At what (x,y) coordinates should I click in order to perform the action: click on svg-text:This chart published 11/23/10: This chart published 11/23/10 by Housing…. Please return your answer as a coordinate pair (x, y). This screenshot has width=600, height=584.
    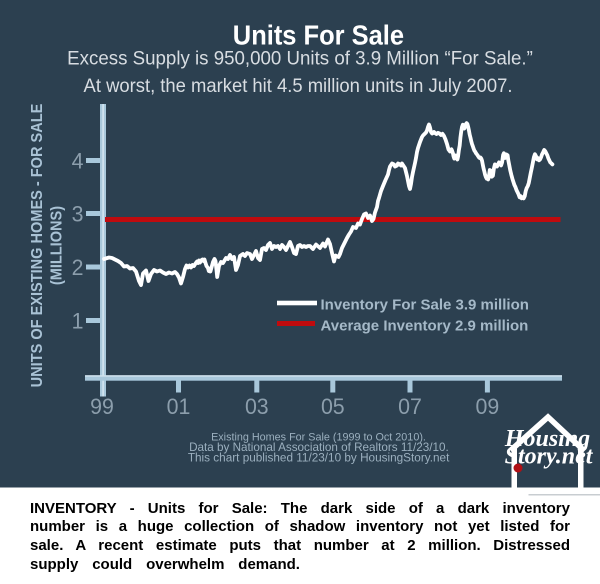
    Looking at the image, I should click on (319, 458).